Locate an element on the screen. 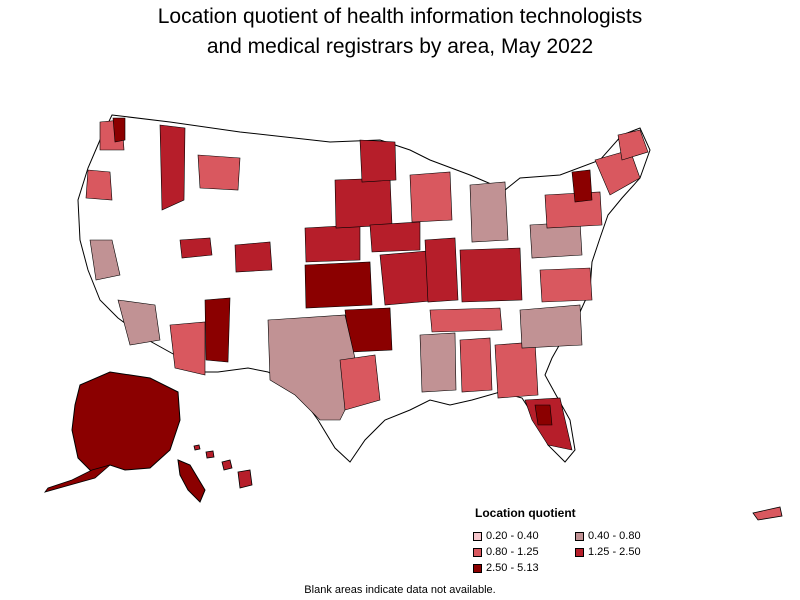 This screenshot has width=800, height=600. region-georgia is located at coordinates (516, 370).